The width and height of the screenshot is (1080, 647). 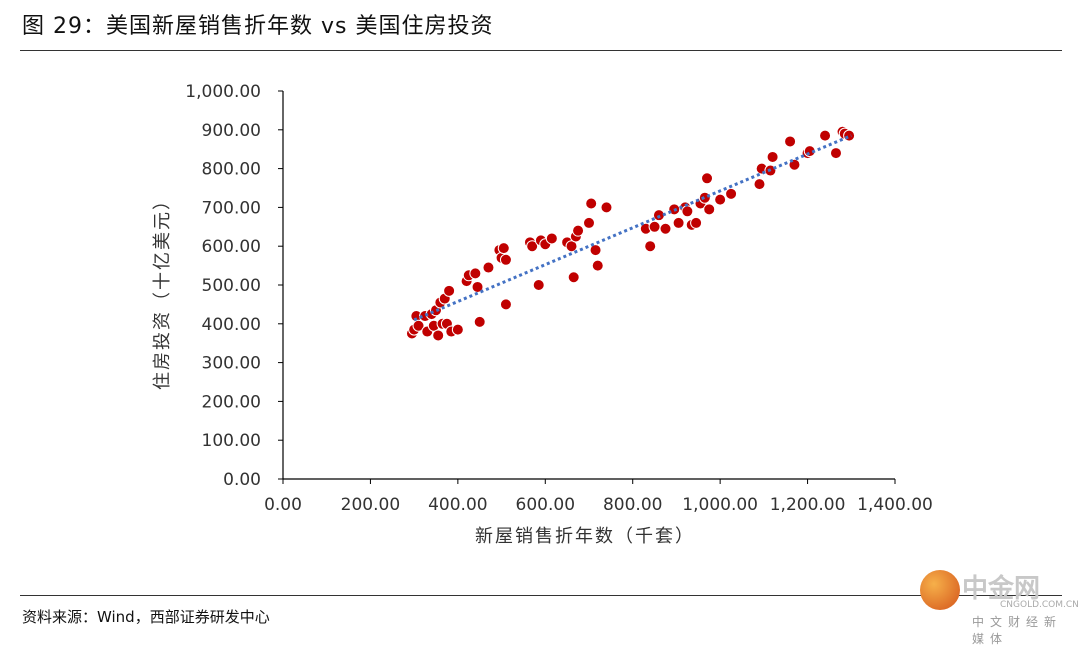 What do you see at coordinates (895, 505) in the screenshot?
I see `x-tick-label: 1,400.00` at bounding box center [895, 505].